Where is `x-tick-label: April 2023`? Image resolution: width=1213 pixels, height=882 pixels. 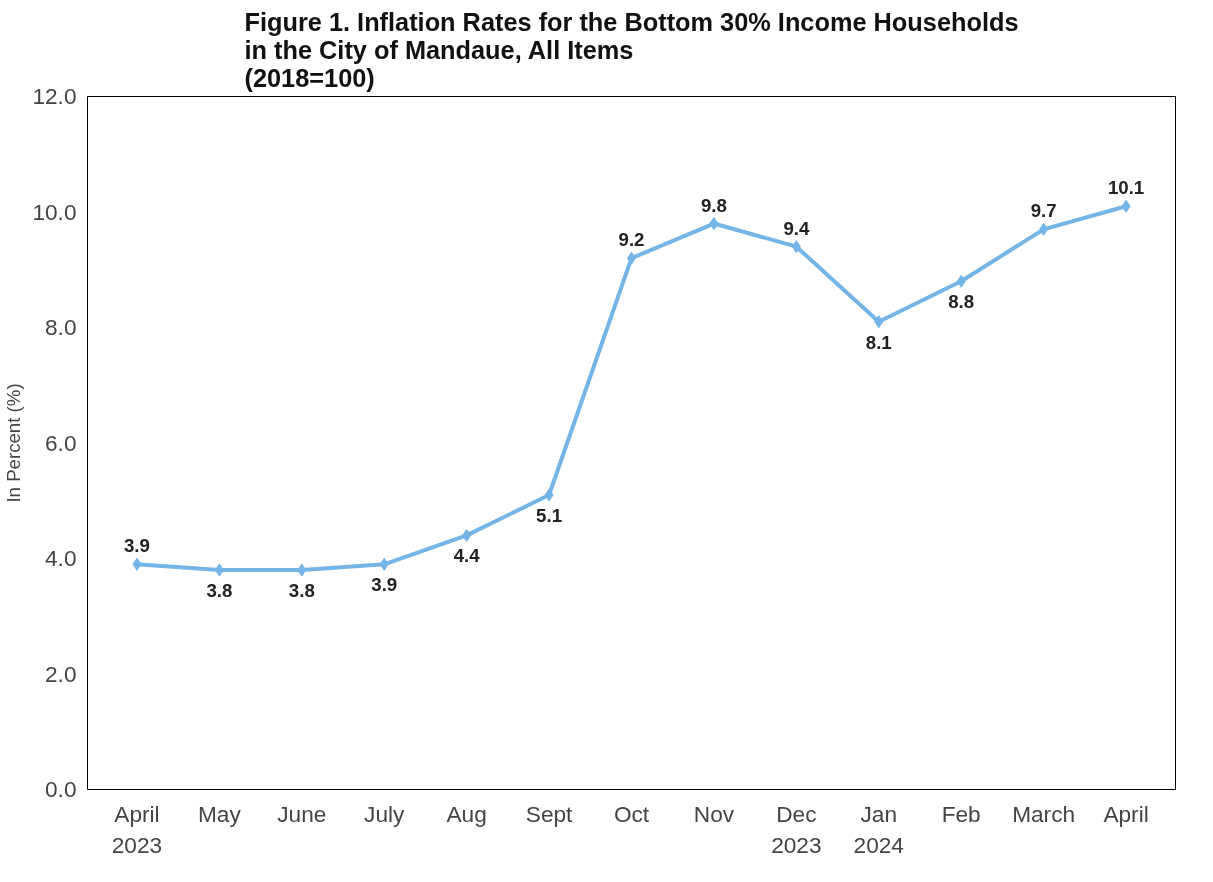 x-tick-label: April 2023 is located at coordinates (137, 829).